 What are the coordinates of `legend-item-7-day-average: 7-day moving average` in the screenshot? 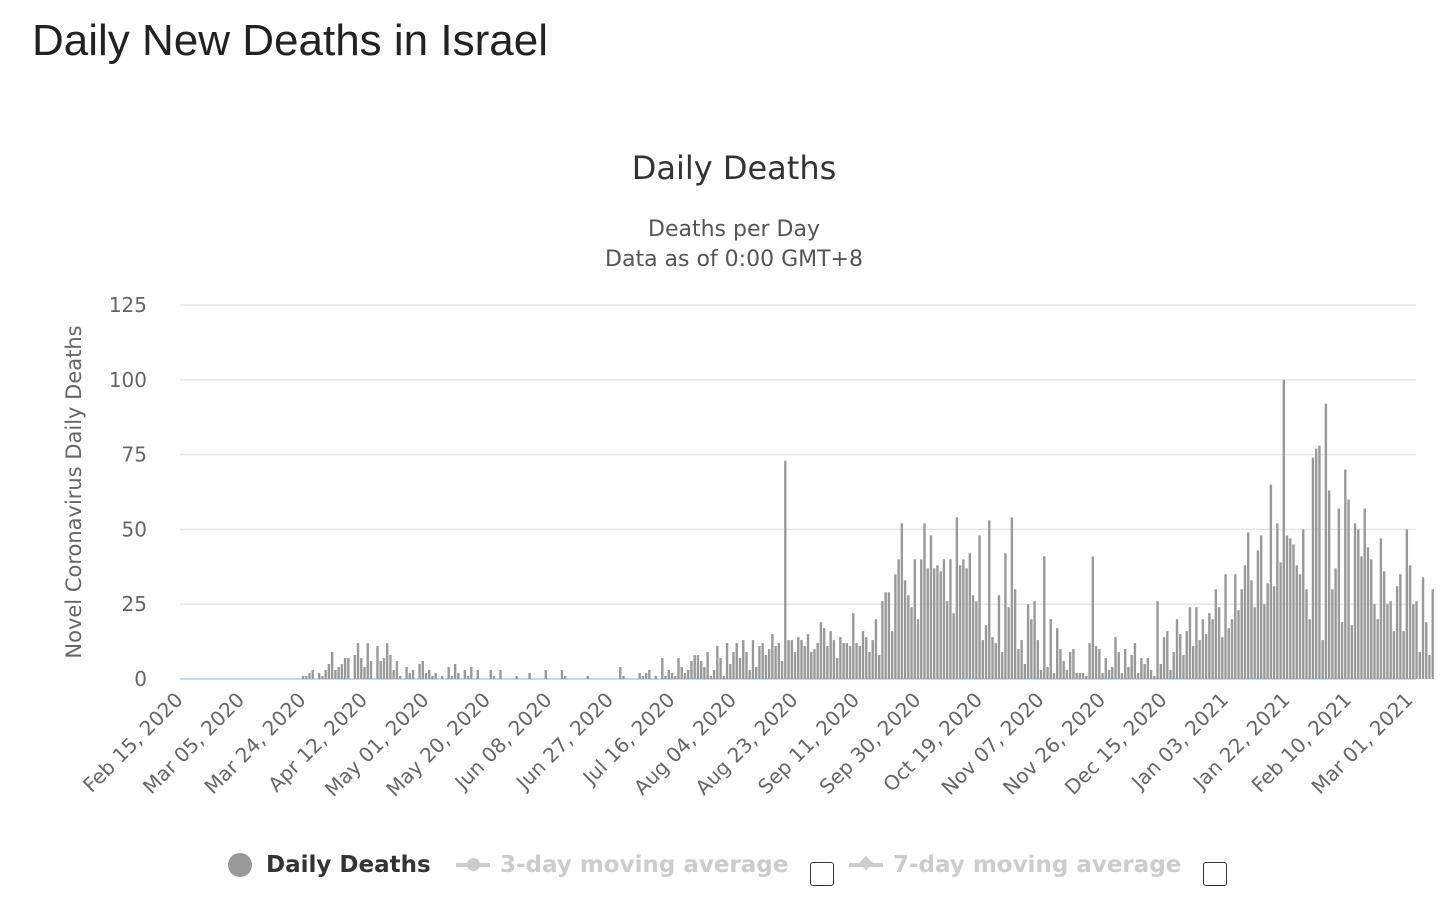 It's located at (1015, 865).